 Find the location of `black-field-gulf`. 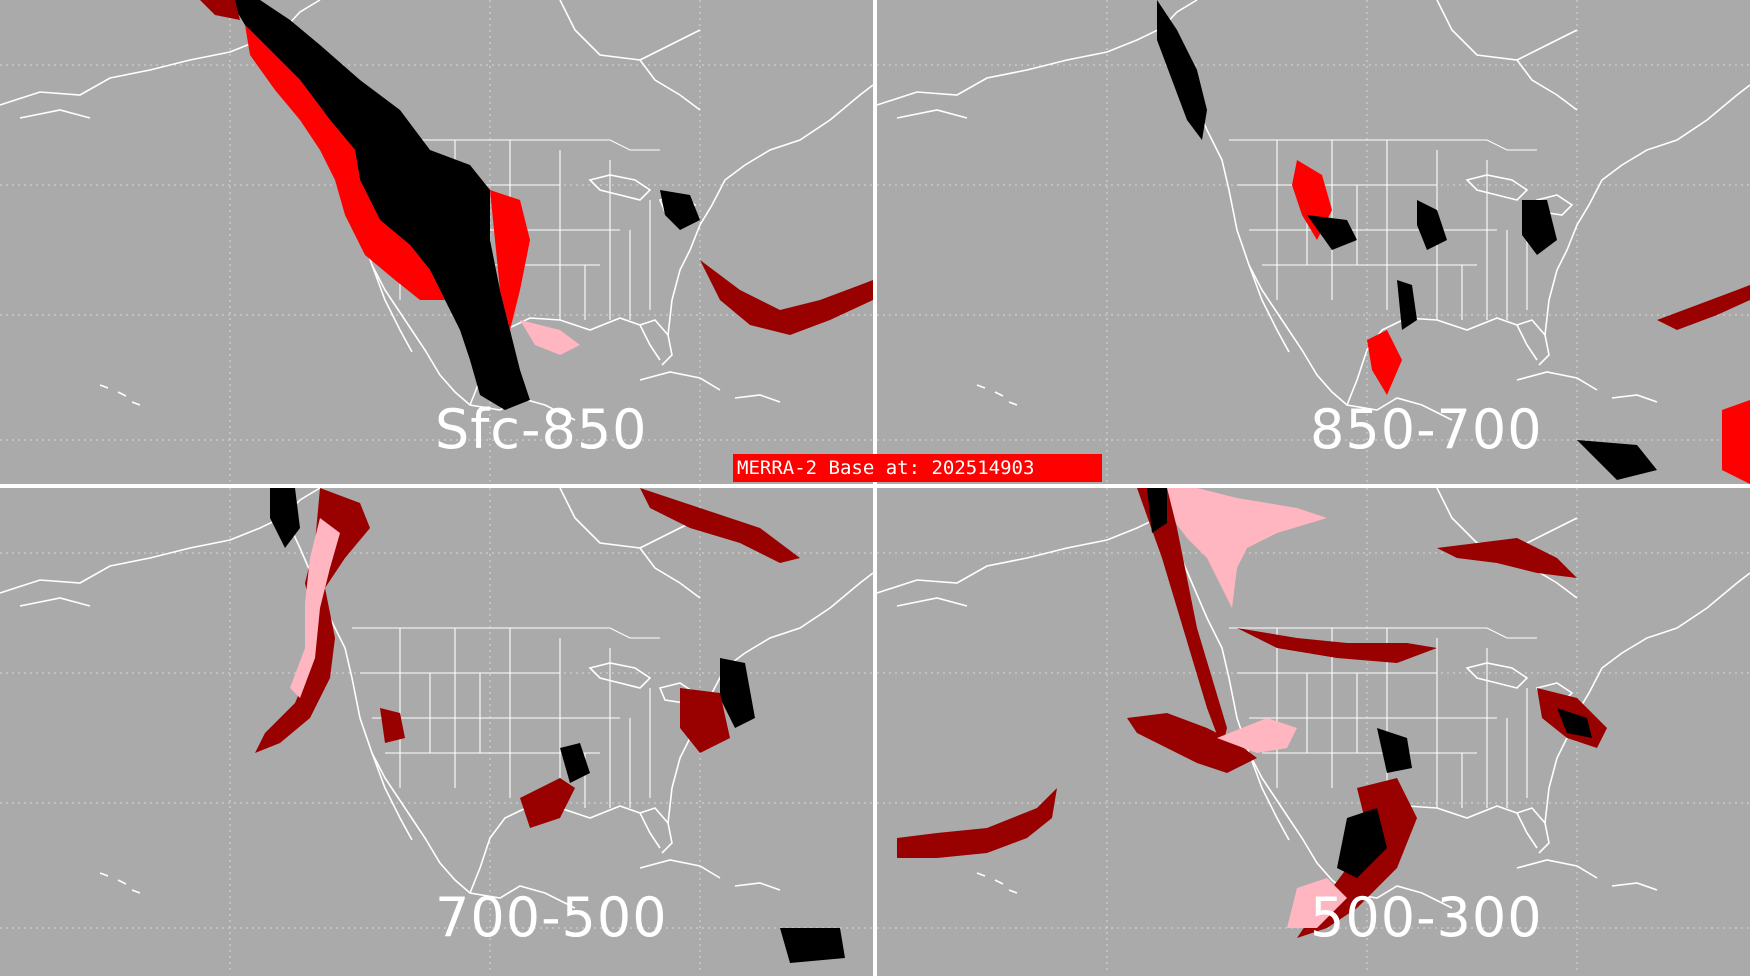

black-field-gulf is located at coordinates (1362, 843).